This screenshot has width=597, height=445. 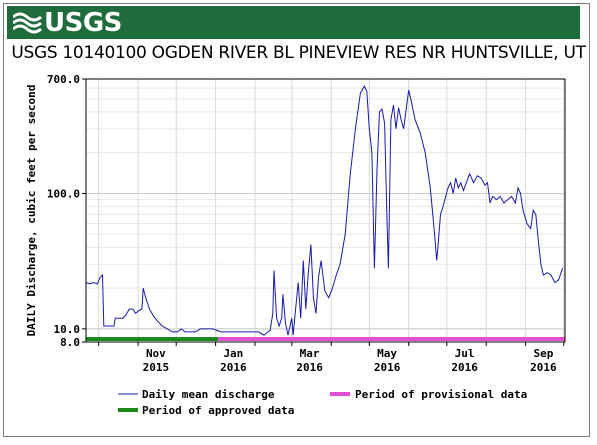 What do you see at coordinates (310, 353) in the screenshot?
I see `x-tick-label: Mar` at bounding box center [310, 353].